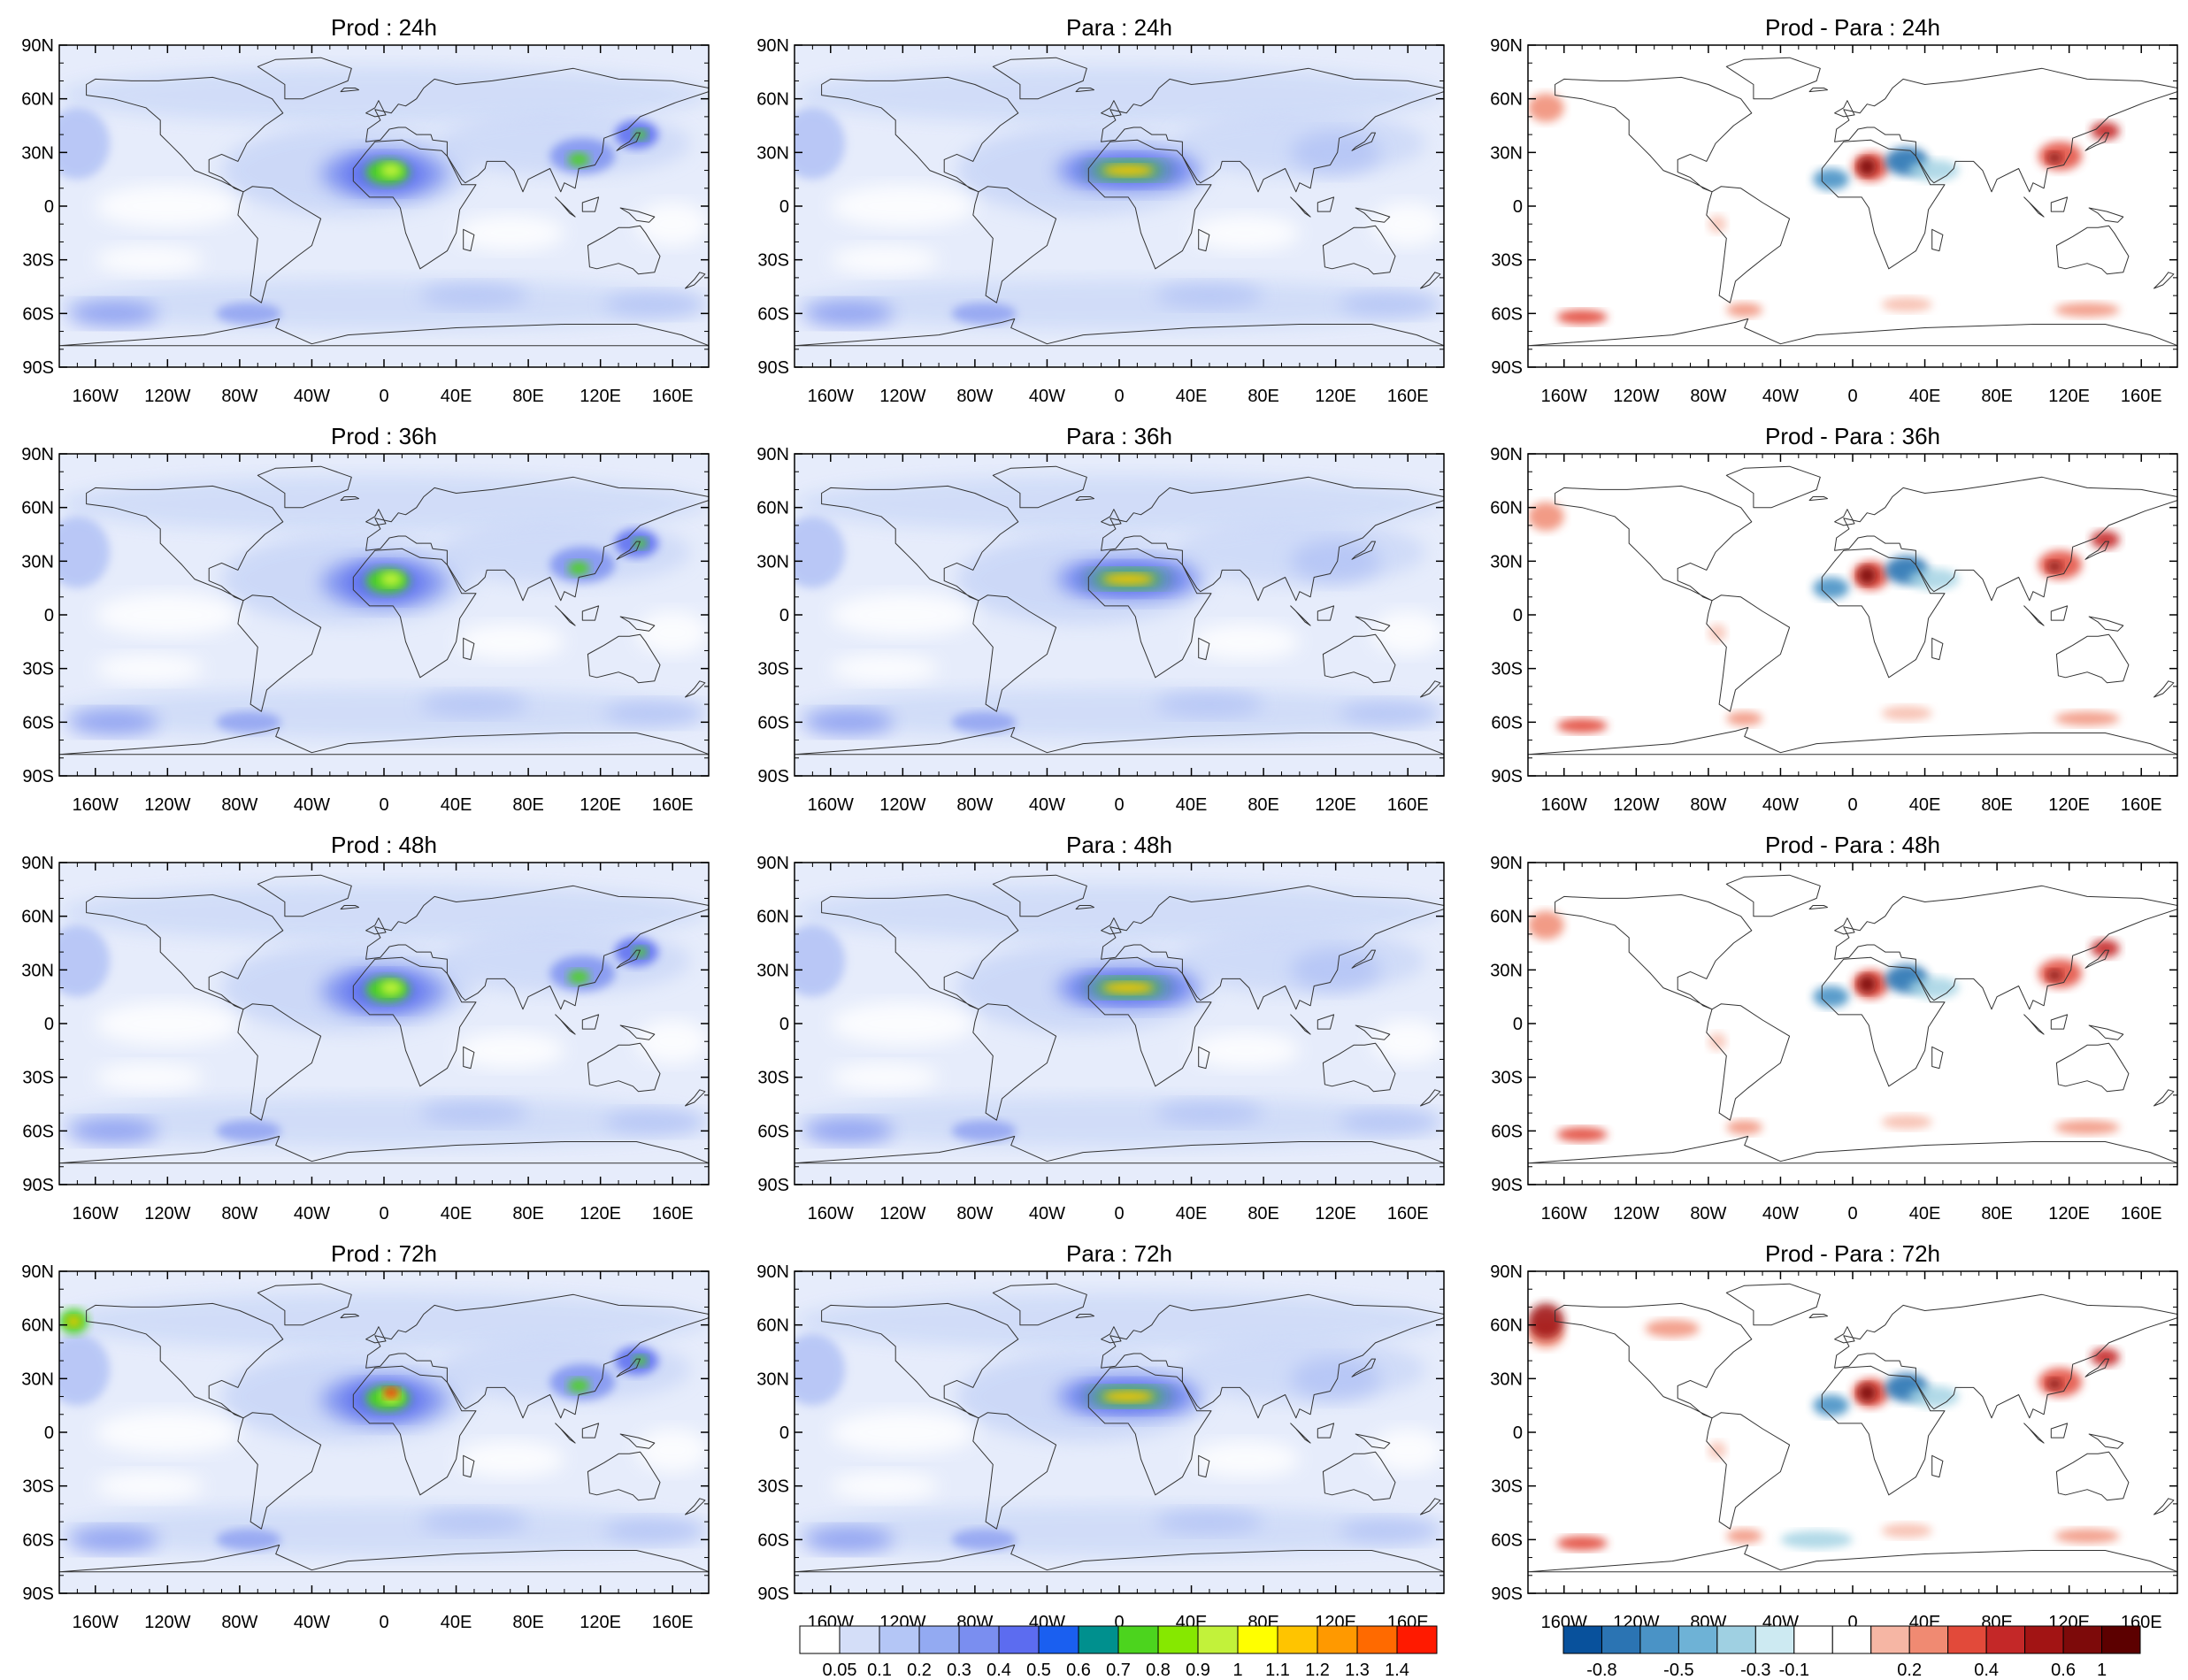  What do you see at coordinates (456, 805) in the screenshot?
I see `lon-label: 40E` at bounding box center [456, 805].